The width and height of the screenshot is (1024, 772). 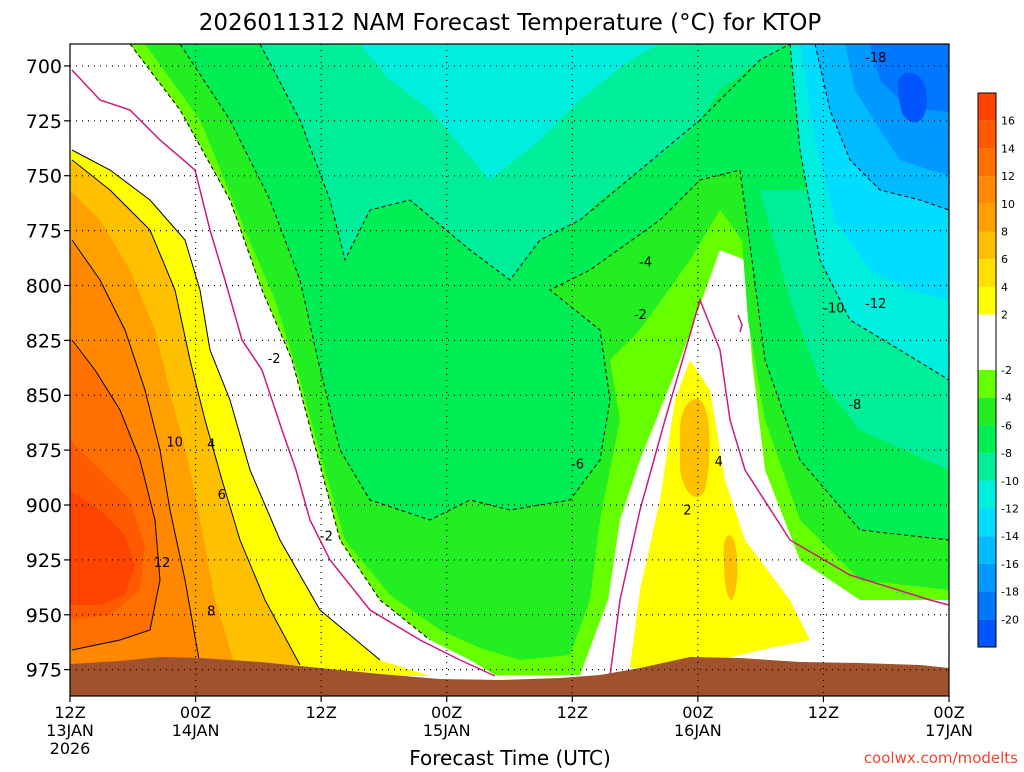 What do you see at coordinates (854, 405) in the screenshot?
I see `contour-label: -8` at bounding box center [854, 405].